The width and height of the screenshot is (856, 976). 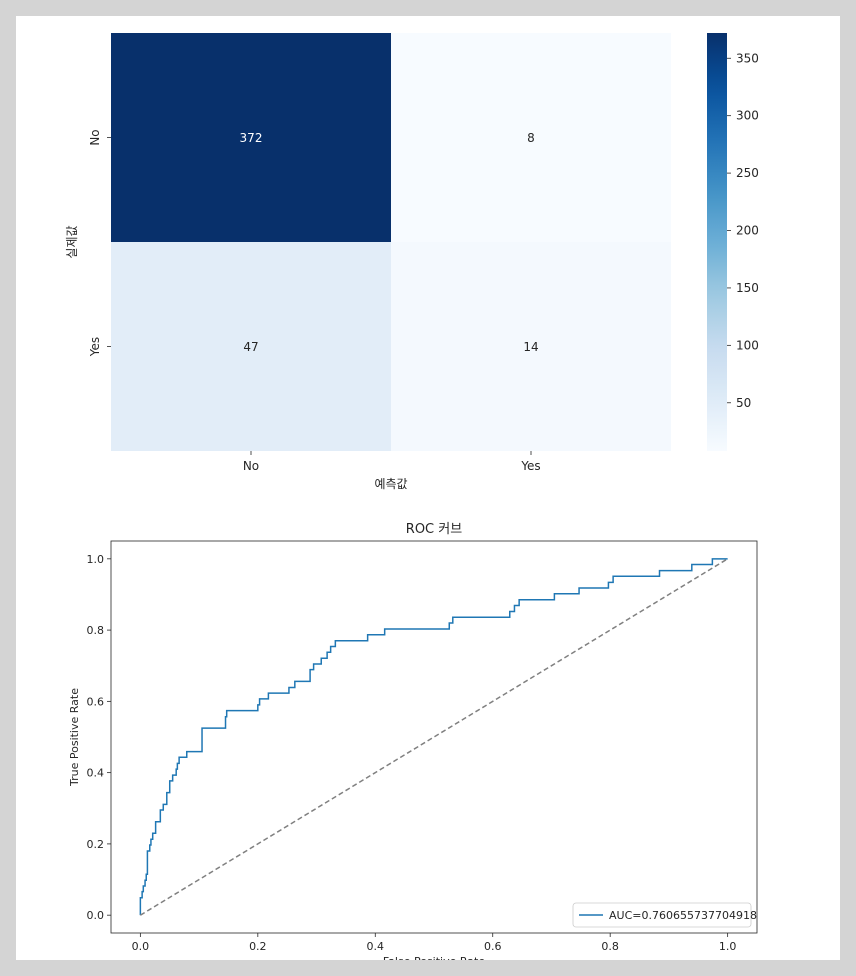 I want to click on heatmap-cell-label-0-1: 8, so click(x=531, y=138).